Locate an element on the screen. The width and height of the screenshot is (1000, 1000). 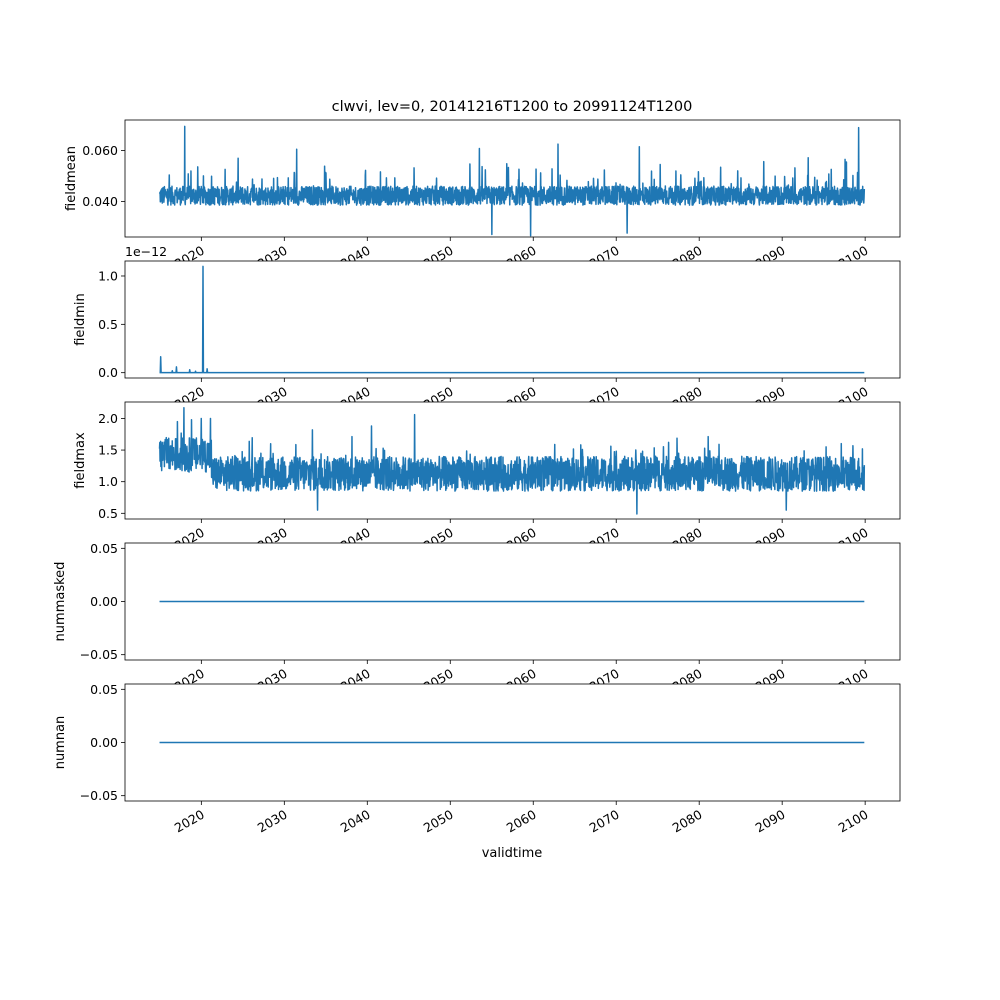
fieldmin-offset-text: 1e−12 is located at coordinates (146, 251).